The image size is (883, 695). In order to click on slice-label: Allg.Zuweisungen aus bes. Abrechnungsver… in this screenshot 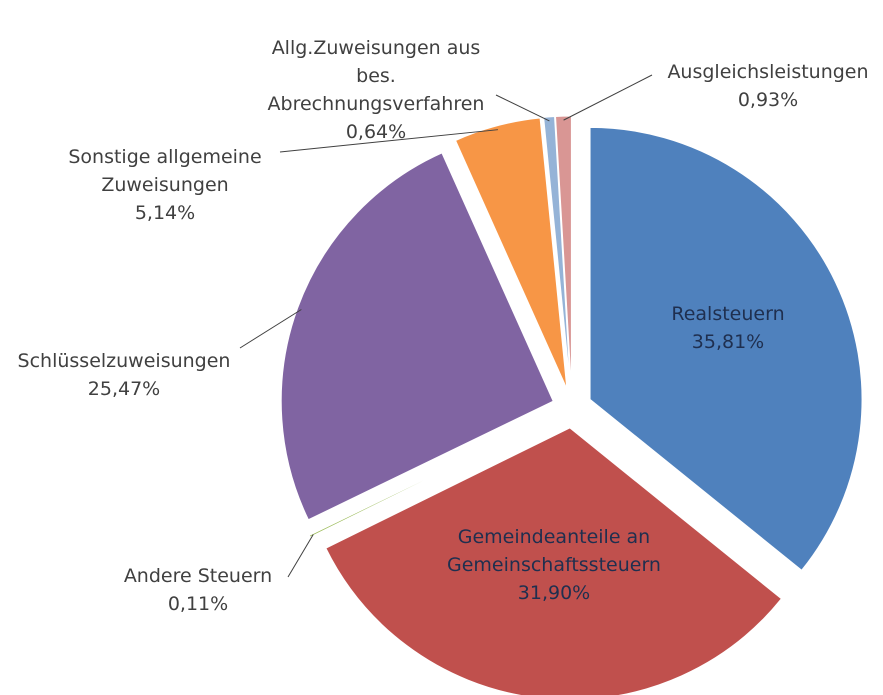, I will do `click(376, 90)`.